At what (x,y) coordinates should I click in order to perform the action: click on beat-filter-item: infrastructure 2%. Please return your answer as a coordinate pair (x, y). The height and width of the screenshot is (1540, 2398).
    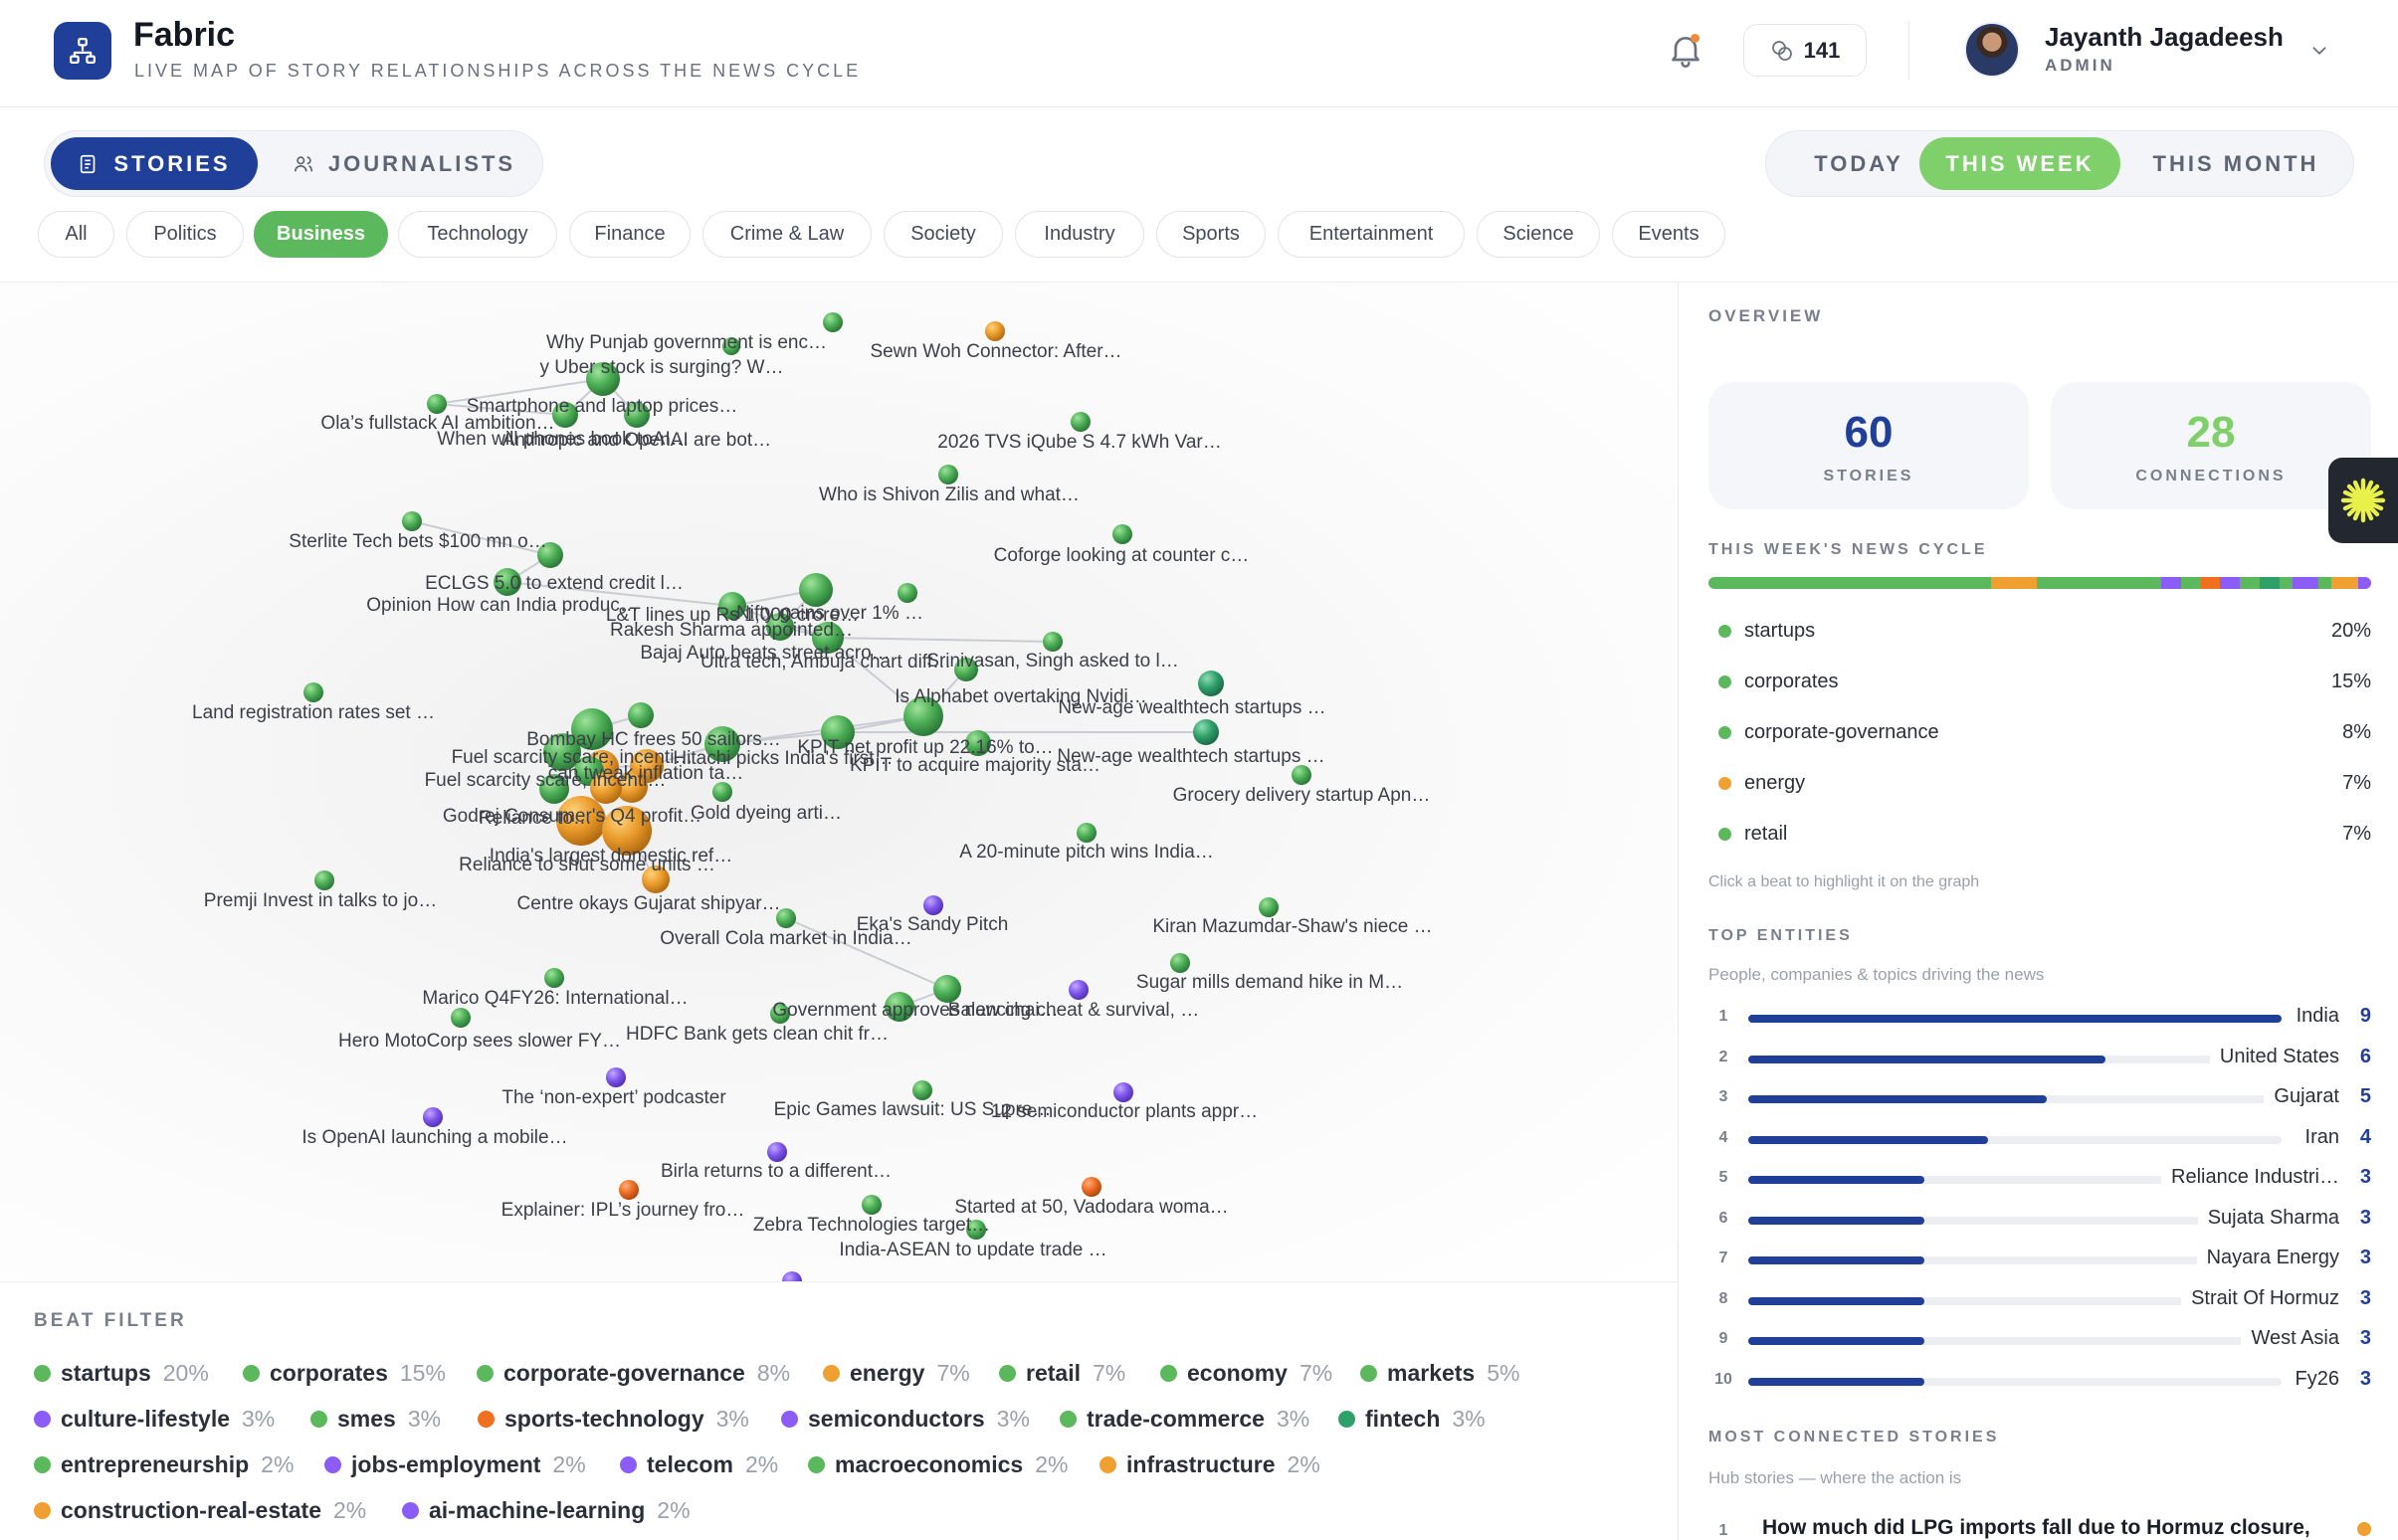
    Looking at the image, I should click on (1209, 1464).